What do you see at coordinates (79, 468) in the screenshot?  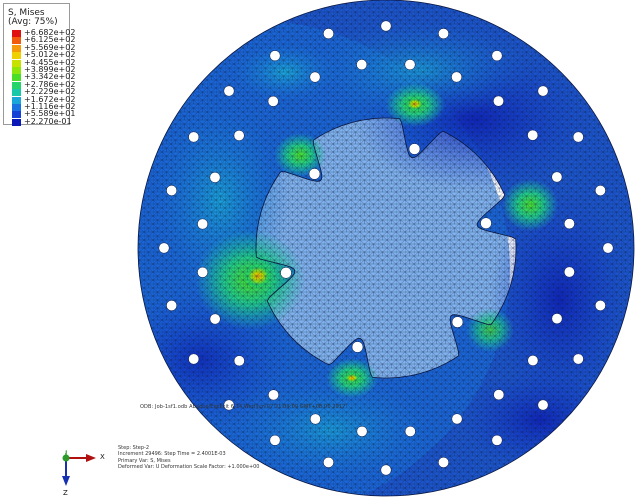 I see `view-triad` at bounding box center [79, 468].